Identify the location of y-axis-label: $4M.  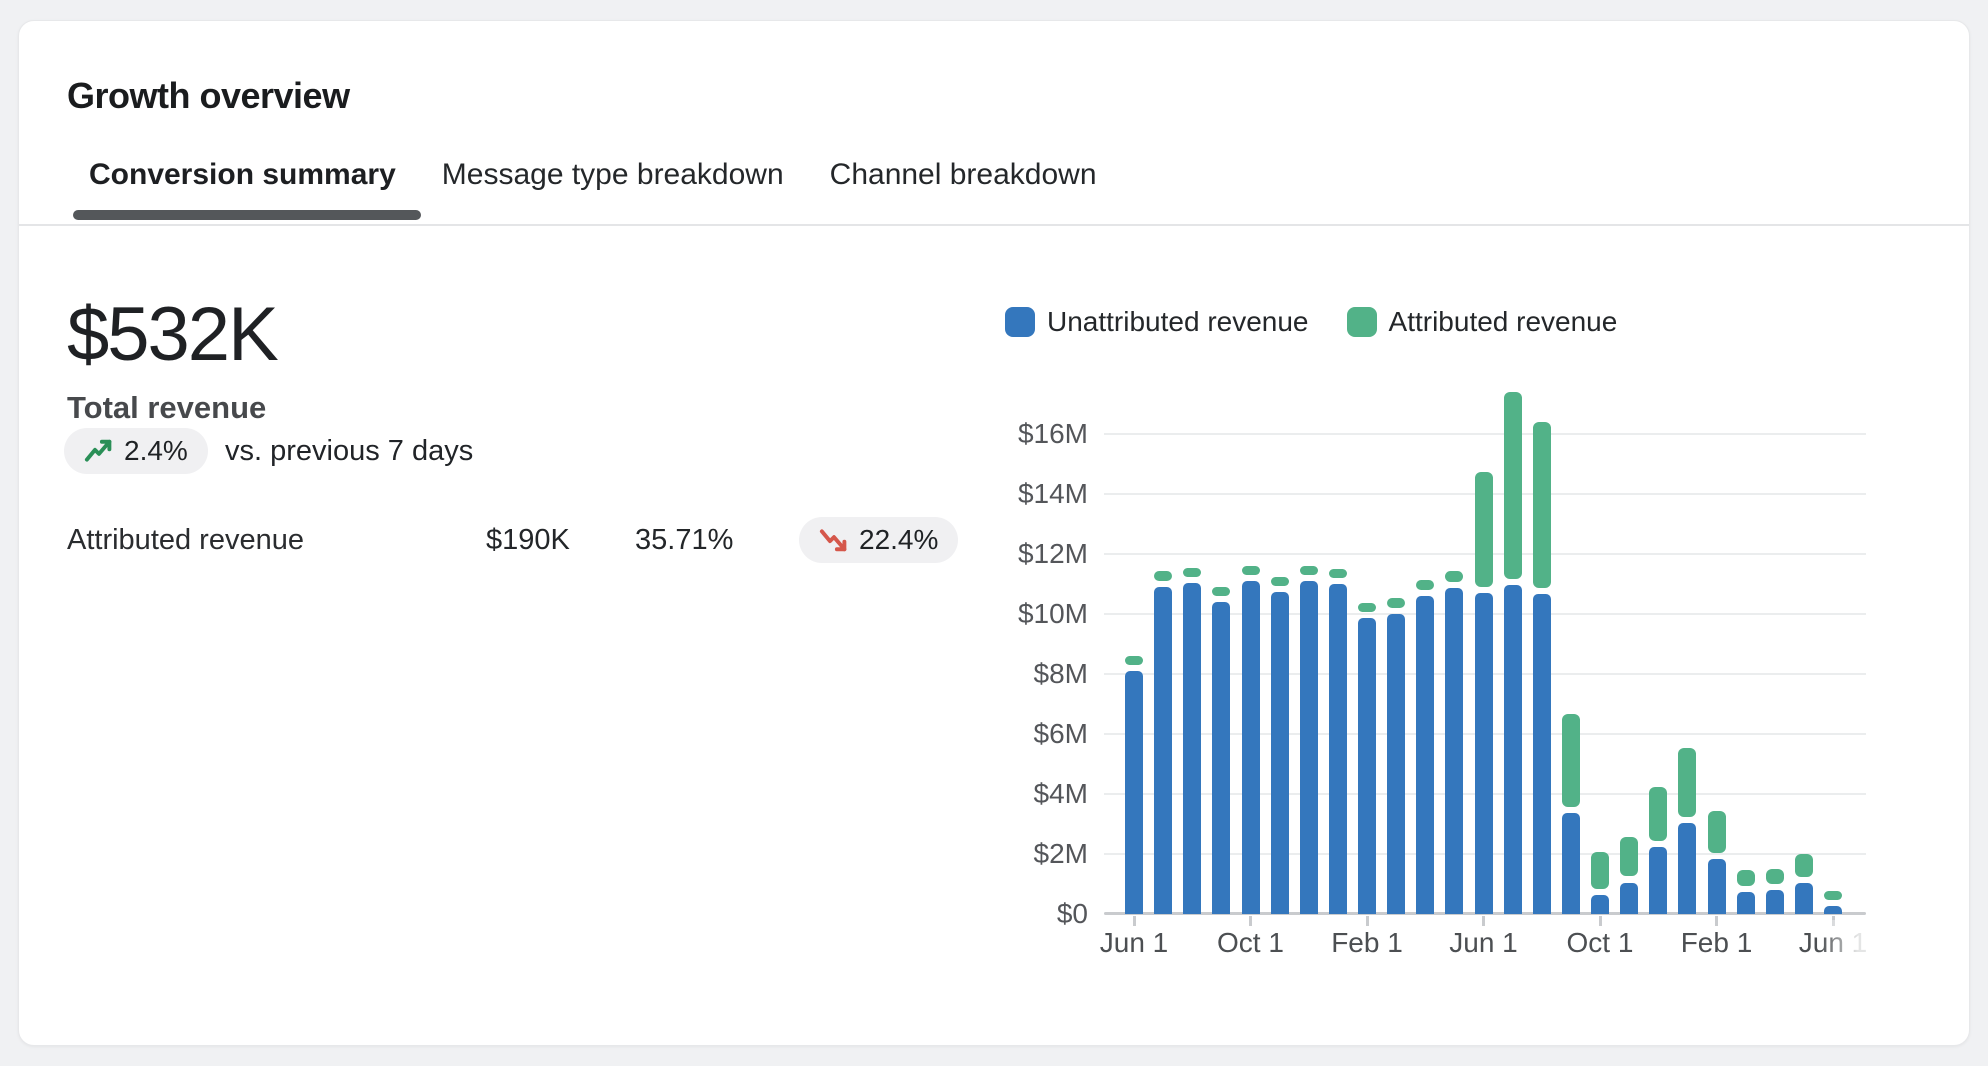
(1060, 793).